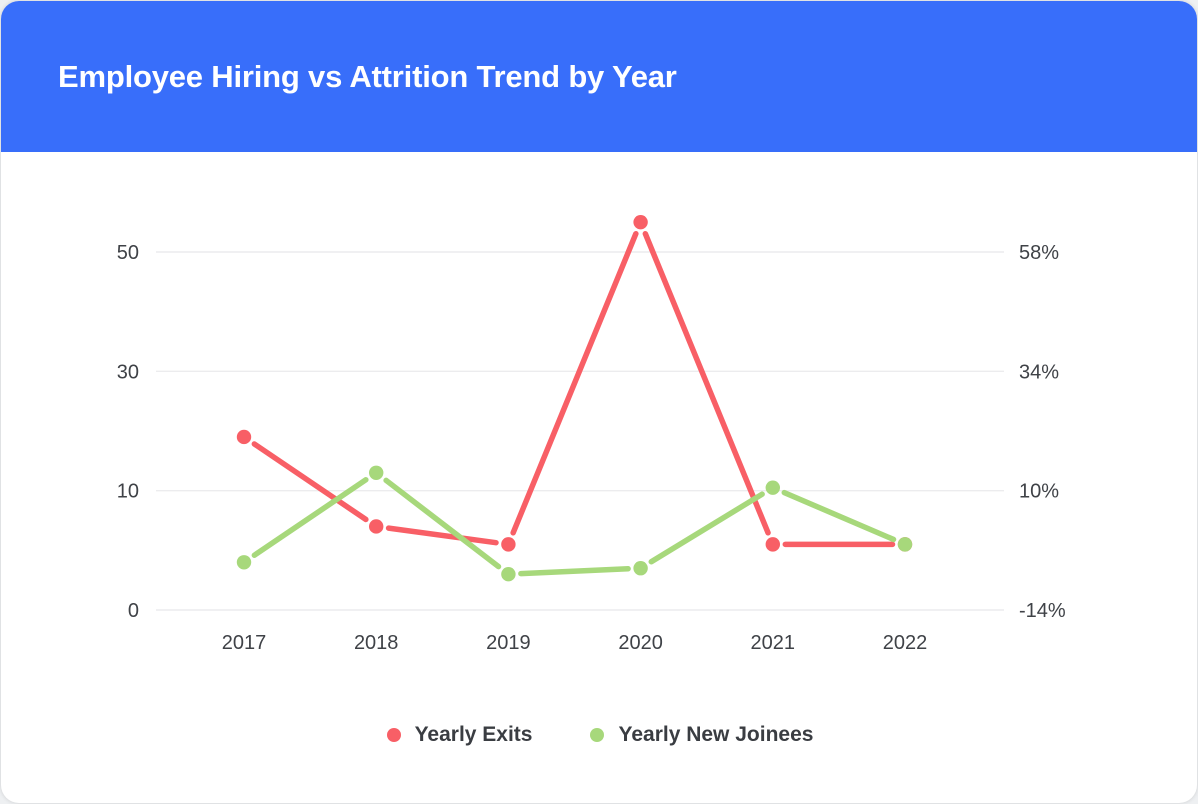 This screenshot has width=1198, height=804. I want to click on y-axis-tick-right: -14%, so click(1042, 611).